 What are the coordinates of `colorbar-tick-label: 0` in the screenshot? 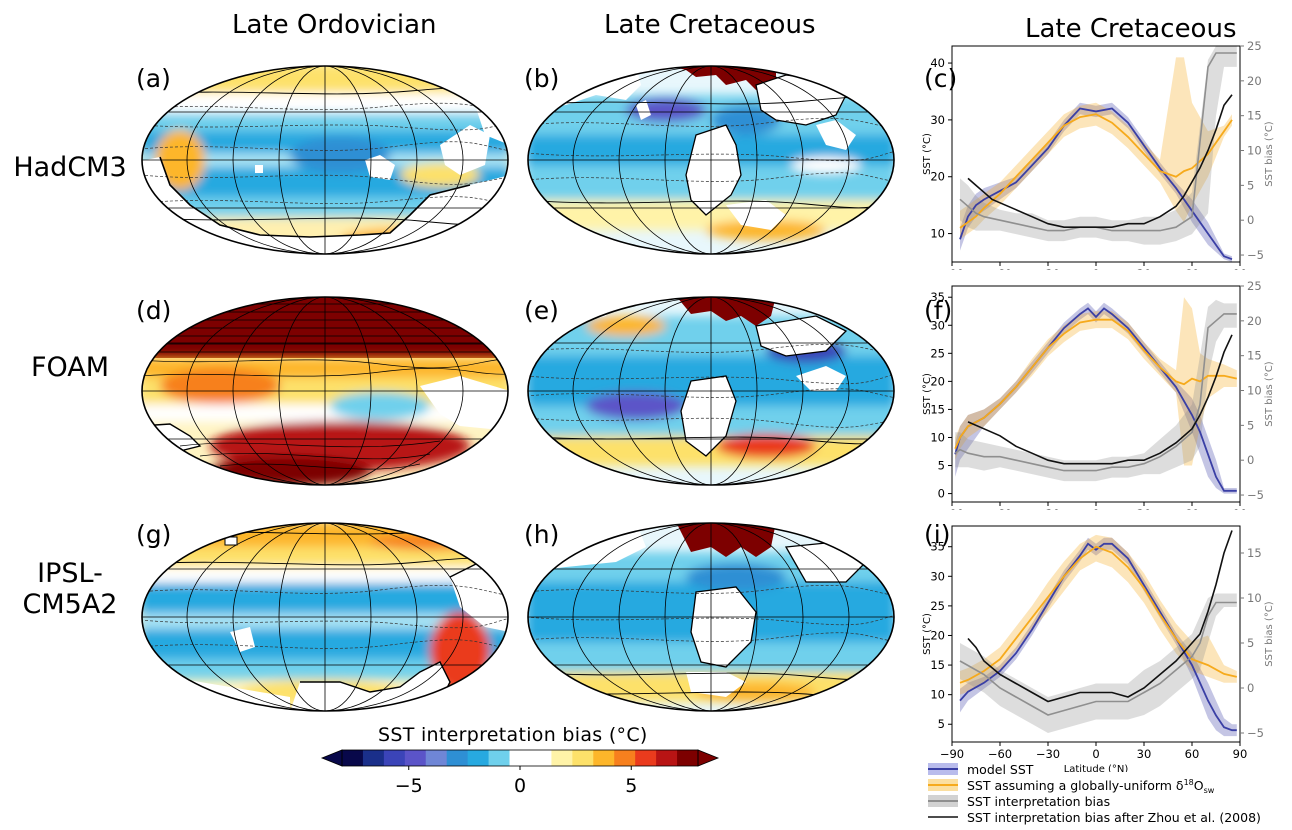 It's located at (520, 786).